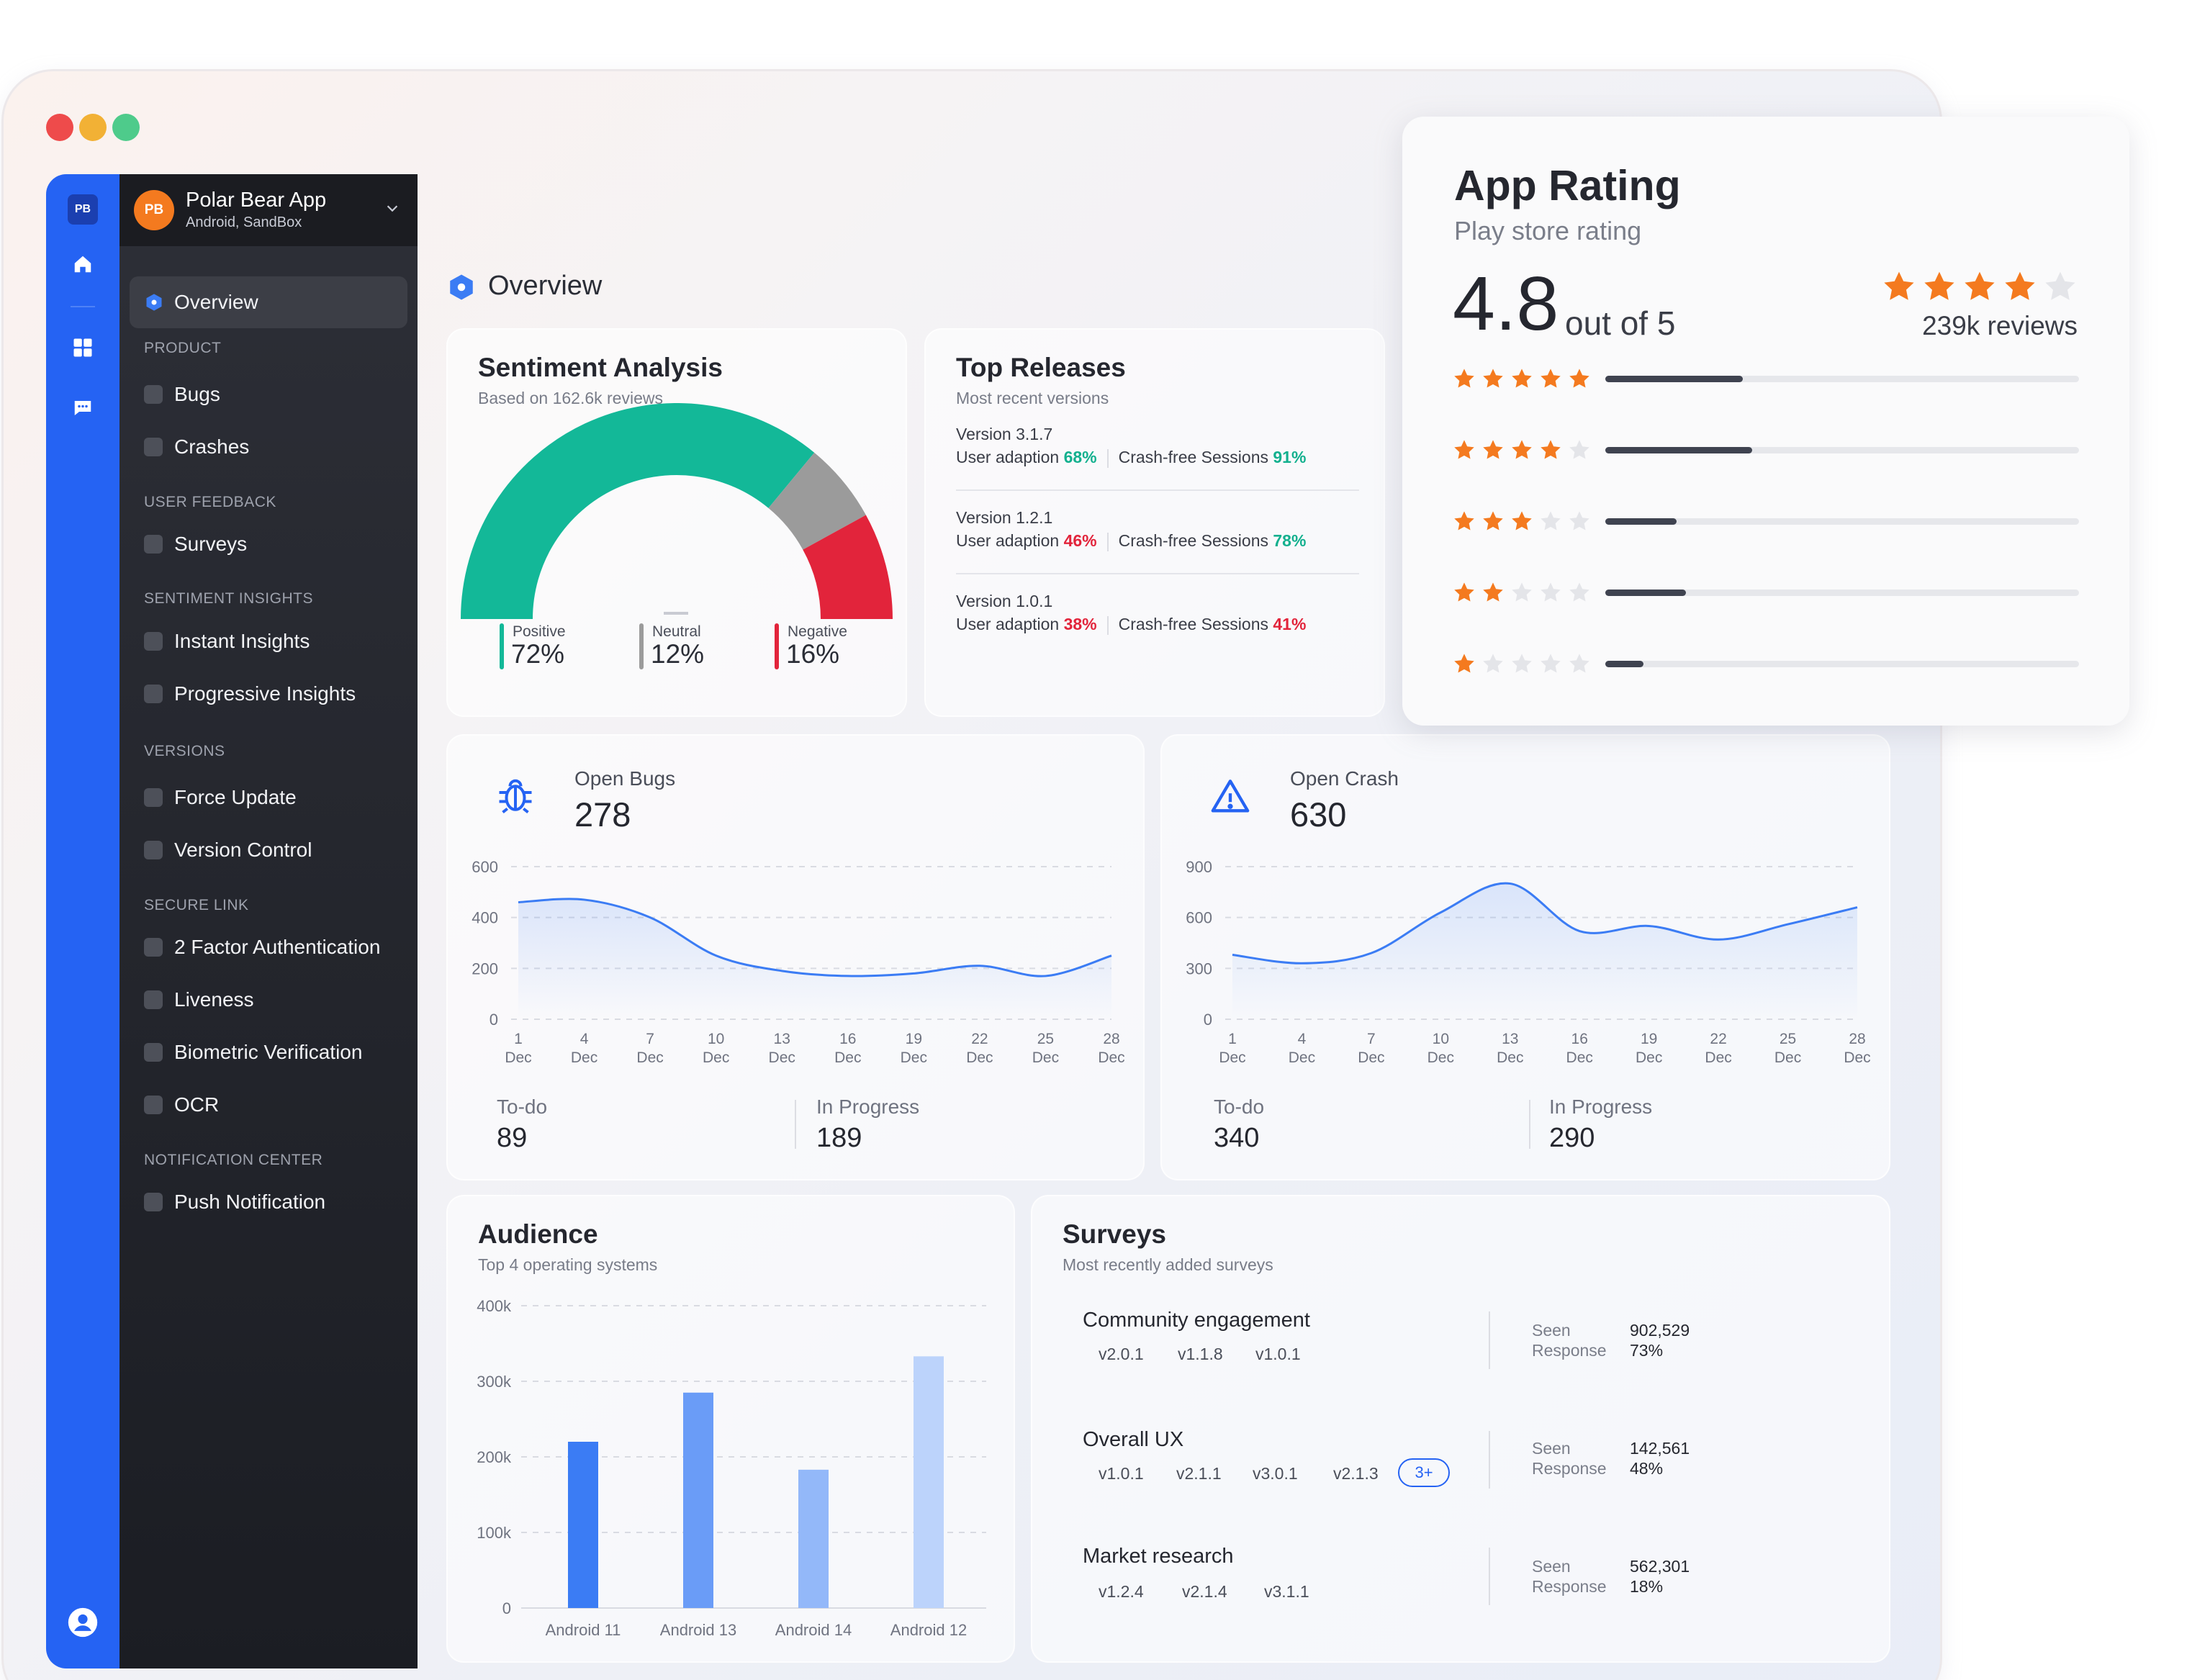  What do you see at coordinates (277, 947) in the screenshot?
I see `sidebar-item-2fa: 2 Factor Authentication` at bounding box center [277, 947].